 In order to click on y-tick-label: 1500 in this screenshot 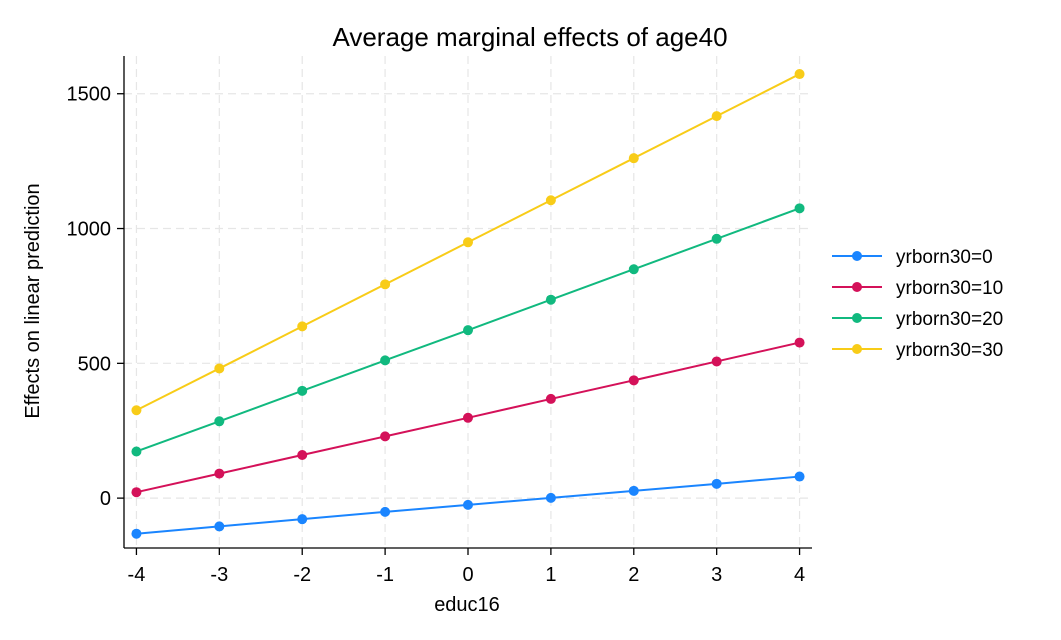, I will do `click(89, 95)`.